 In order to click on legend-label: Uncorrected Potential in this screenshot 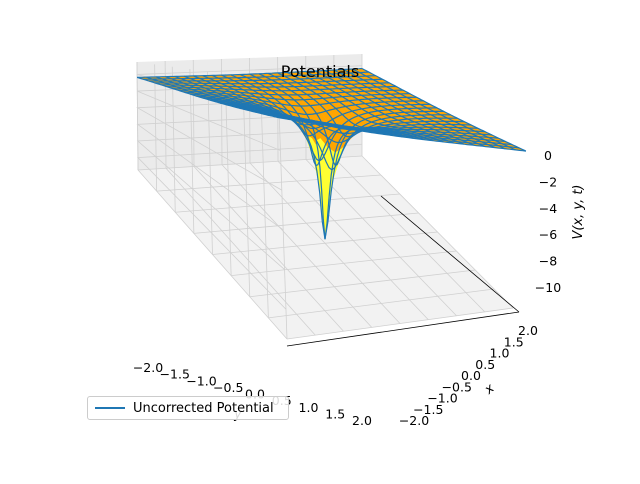, I will do `click(203, 408)`.